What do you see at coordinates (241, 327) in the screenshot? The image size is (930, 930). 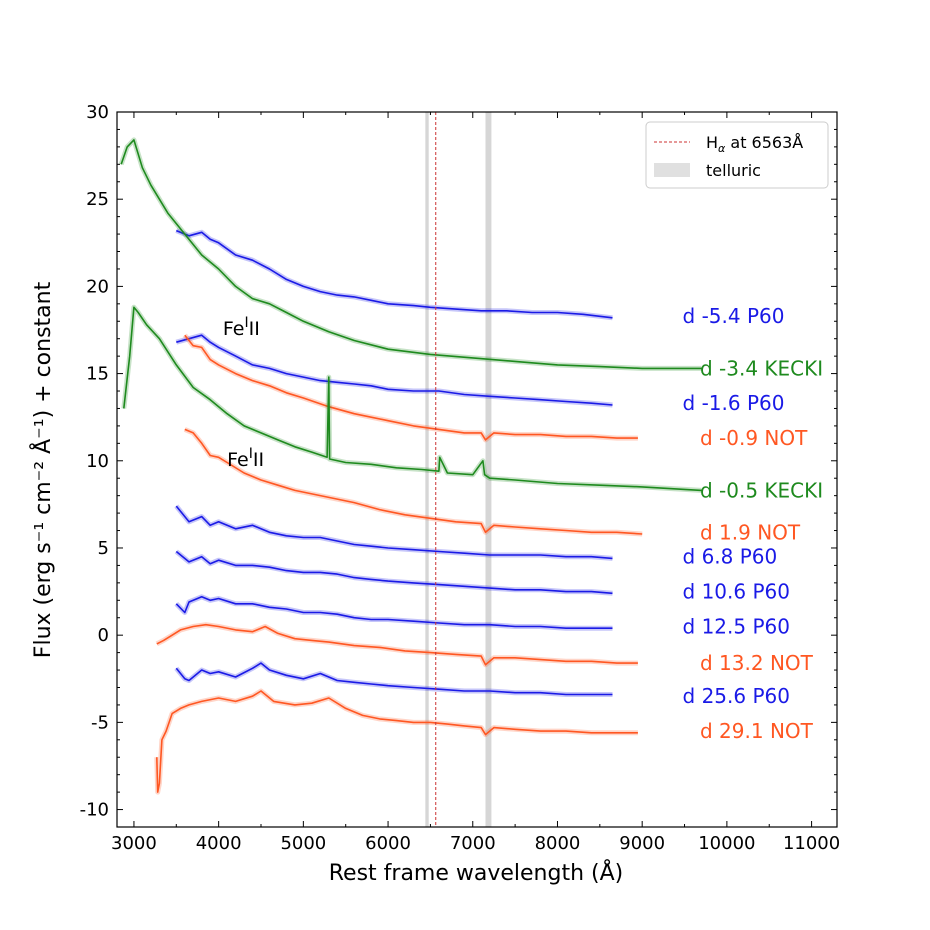 I see `feII-annotation-0: FeIII` at bounding box center [241, 327].